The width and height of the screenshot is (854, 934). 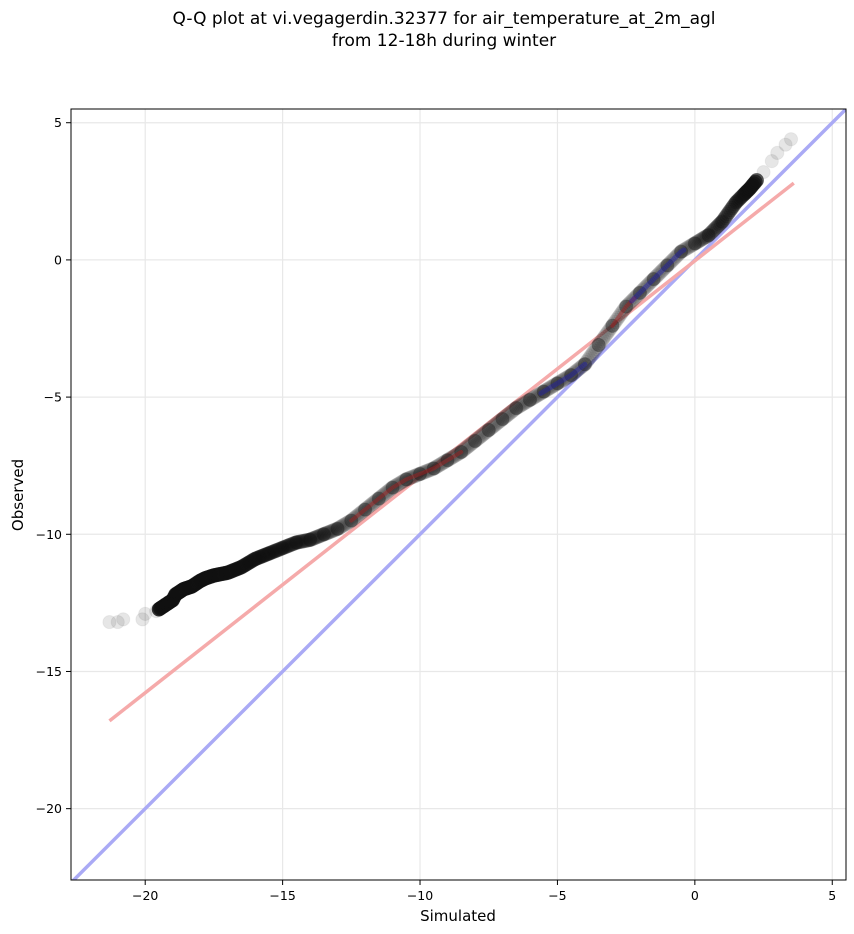 What do you see at coordinates (420, 895) in the screenshot?
I see `x-tick-label: −10` at bounding box center [420, 895].